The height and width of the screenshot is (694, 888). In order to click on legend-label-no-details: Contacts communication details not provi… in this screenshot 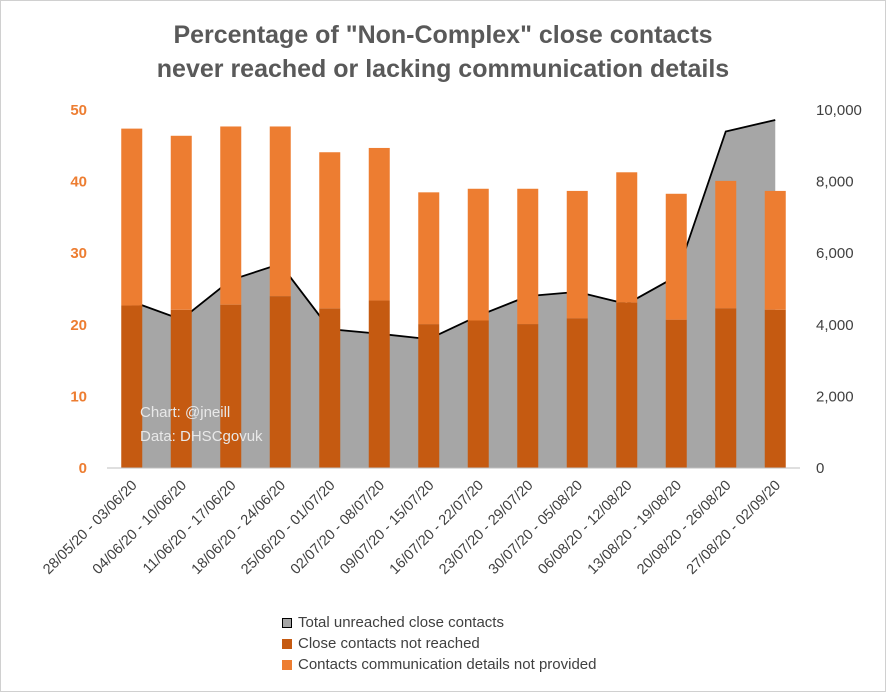, I will do `click(447, 664)`.